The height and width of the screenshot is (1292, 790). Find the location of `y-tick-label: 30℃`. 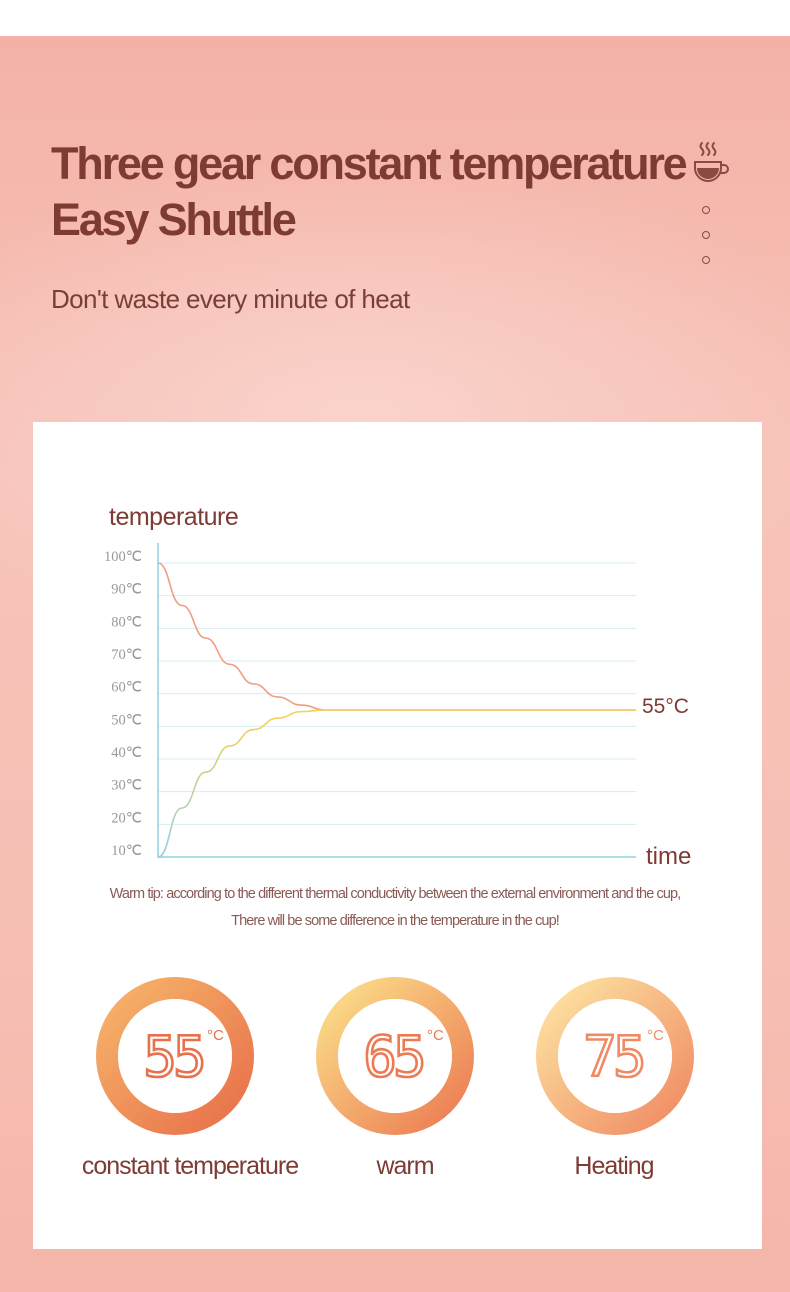

y-tick-label: 30℃ is located at coordinates (126, 786).